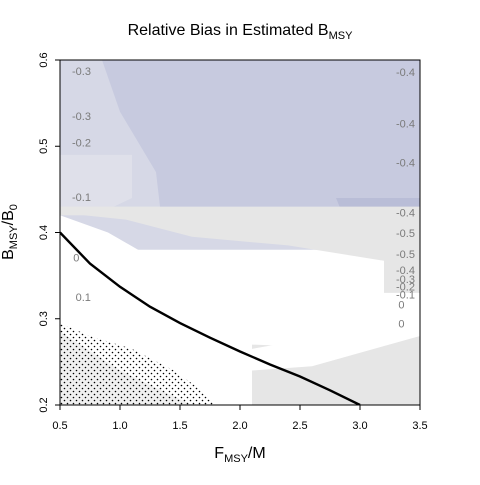 This screenshot has height=485, width=480. What do you see at coordinates (401, 325) in the screenshot?
I see `contour-label-17: 0` at bounding box center [401, 325].